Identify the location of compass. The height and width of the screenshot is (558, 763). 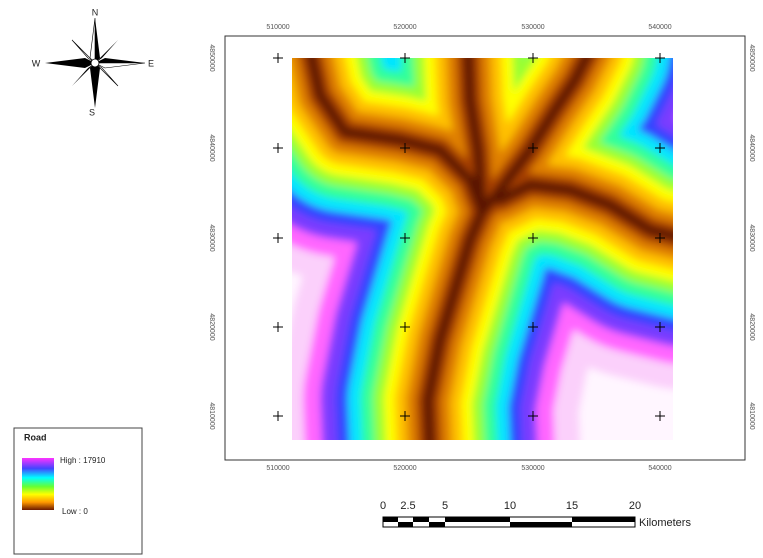
(95, 62).